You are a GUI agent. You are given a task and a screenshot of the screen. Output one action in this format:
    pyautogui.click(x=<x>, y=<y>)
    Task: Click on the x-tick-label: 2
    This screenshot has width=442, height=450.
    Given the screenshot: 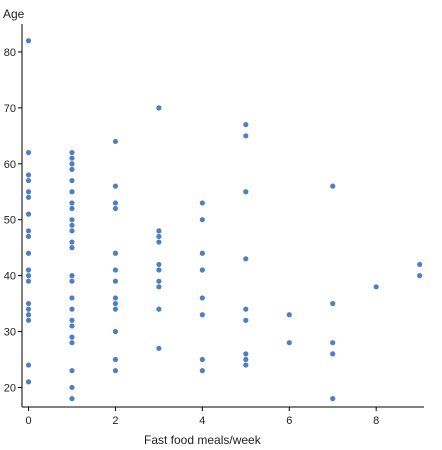 What is the action you would take?
    pyautogui.click(x=115, y=421)
    